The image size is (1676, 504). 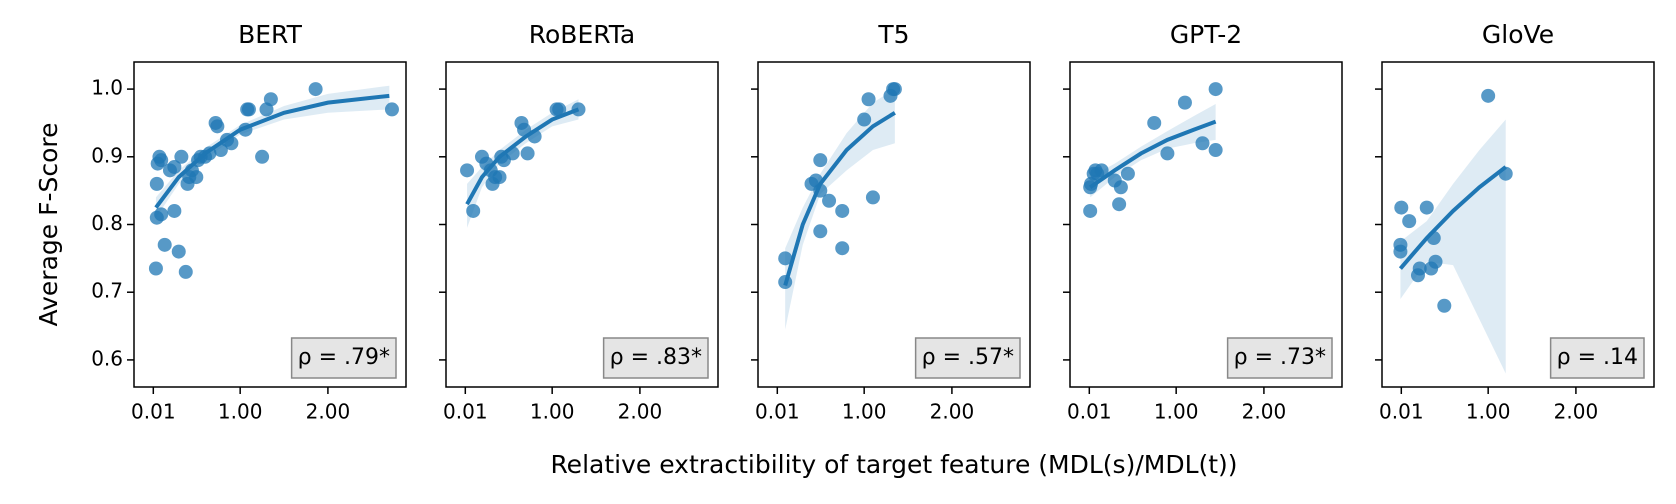 What do you see at coordinates (893, 34) in the screenshot?
I see `panel-title: T5` at bounding box center [893, 34].